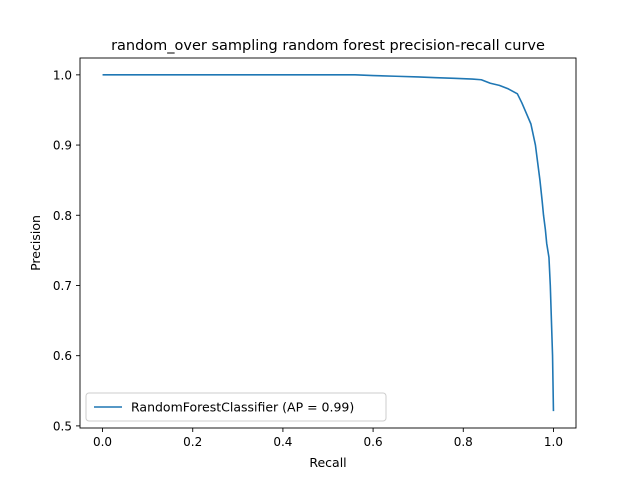 This screenshot has height=480, width=640. Describe the element at coordinates (62, 146) in the screenshot. I see `y-tick-label: 0.9` at that location.